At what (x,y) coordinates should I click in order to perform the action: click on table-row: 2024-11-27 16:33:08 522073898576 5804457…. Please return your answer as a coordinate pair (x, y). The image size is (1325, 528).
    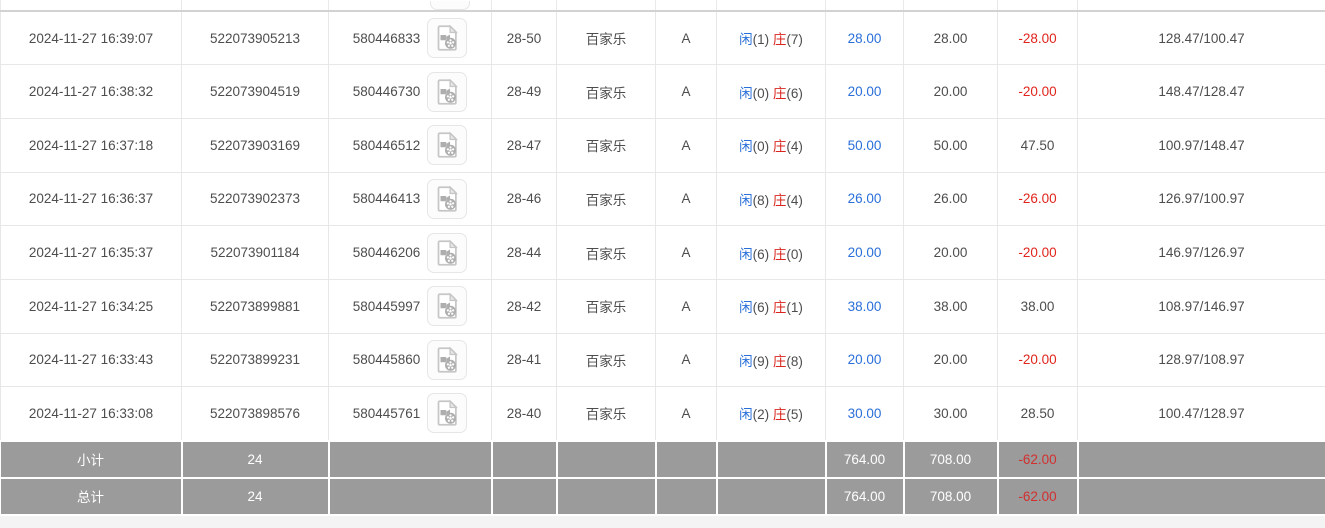
    Looking at the image, I should click on (662, 413).